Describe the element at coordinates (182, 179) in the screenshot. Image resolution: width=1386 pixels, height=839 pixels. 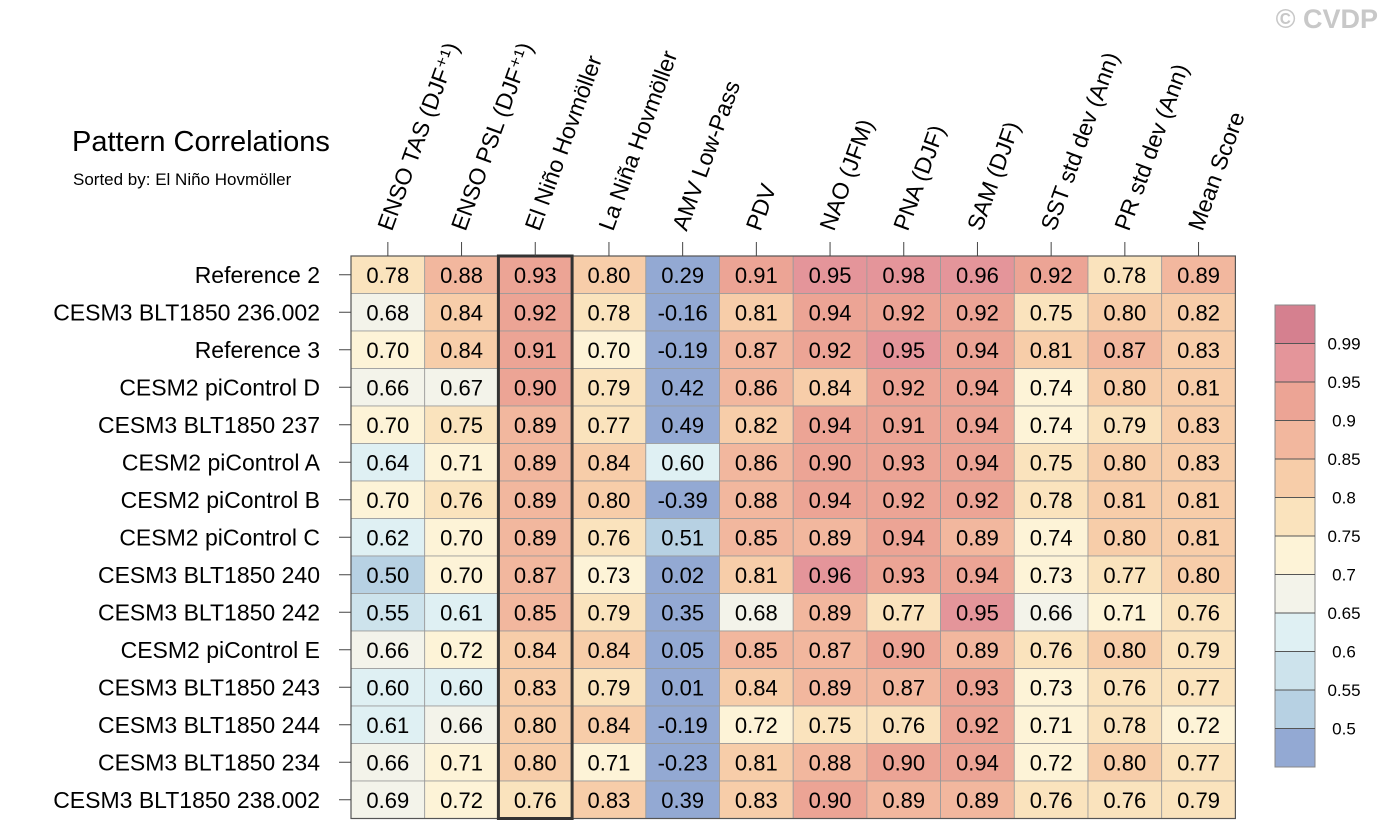
I see `chart-subtitle: Sorted by: El Niño Hovmöller` at that location.